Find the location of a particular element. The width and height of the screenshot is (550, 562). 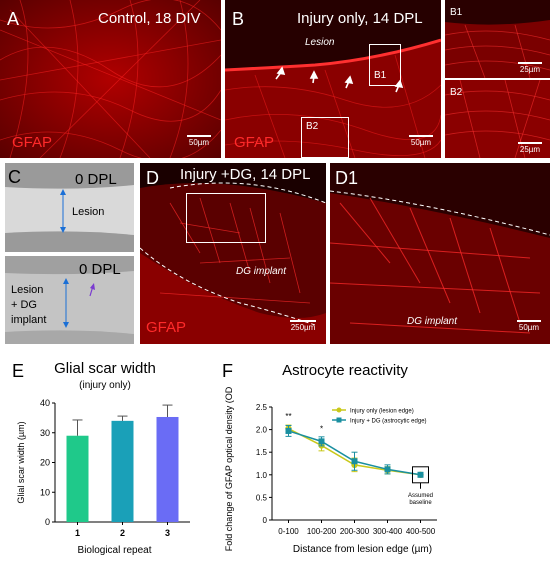

chart-e-ytick-label: 40 is located at coordinates (45, 403).